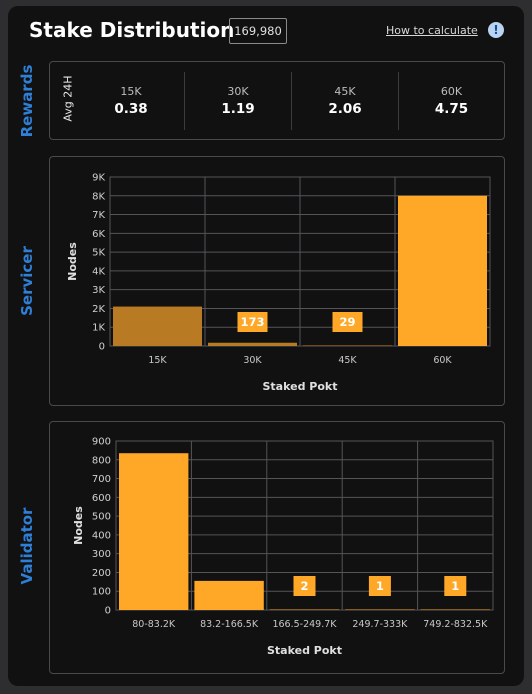 The height and width of the screenshot is (694, 532). Describe the element at coordinates (345, 91) in the screenshot. I see `reward-tier: 45K` at that location.